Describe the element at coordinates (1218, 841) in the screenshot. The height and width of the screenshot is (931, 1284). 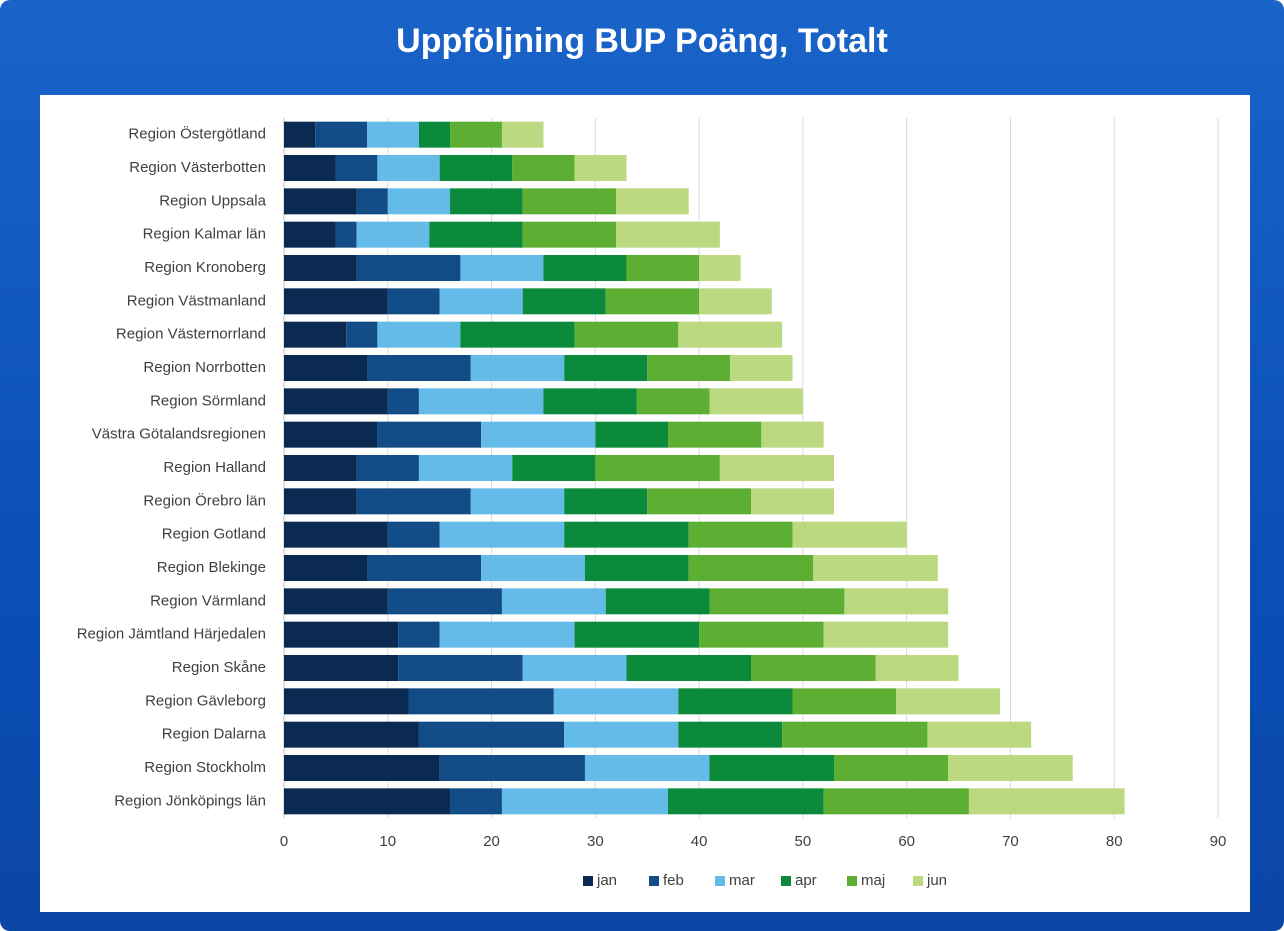
I see `x-tick-label: 90` at that location.